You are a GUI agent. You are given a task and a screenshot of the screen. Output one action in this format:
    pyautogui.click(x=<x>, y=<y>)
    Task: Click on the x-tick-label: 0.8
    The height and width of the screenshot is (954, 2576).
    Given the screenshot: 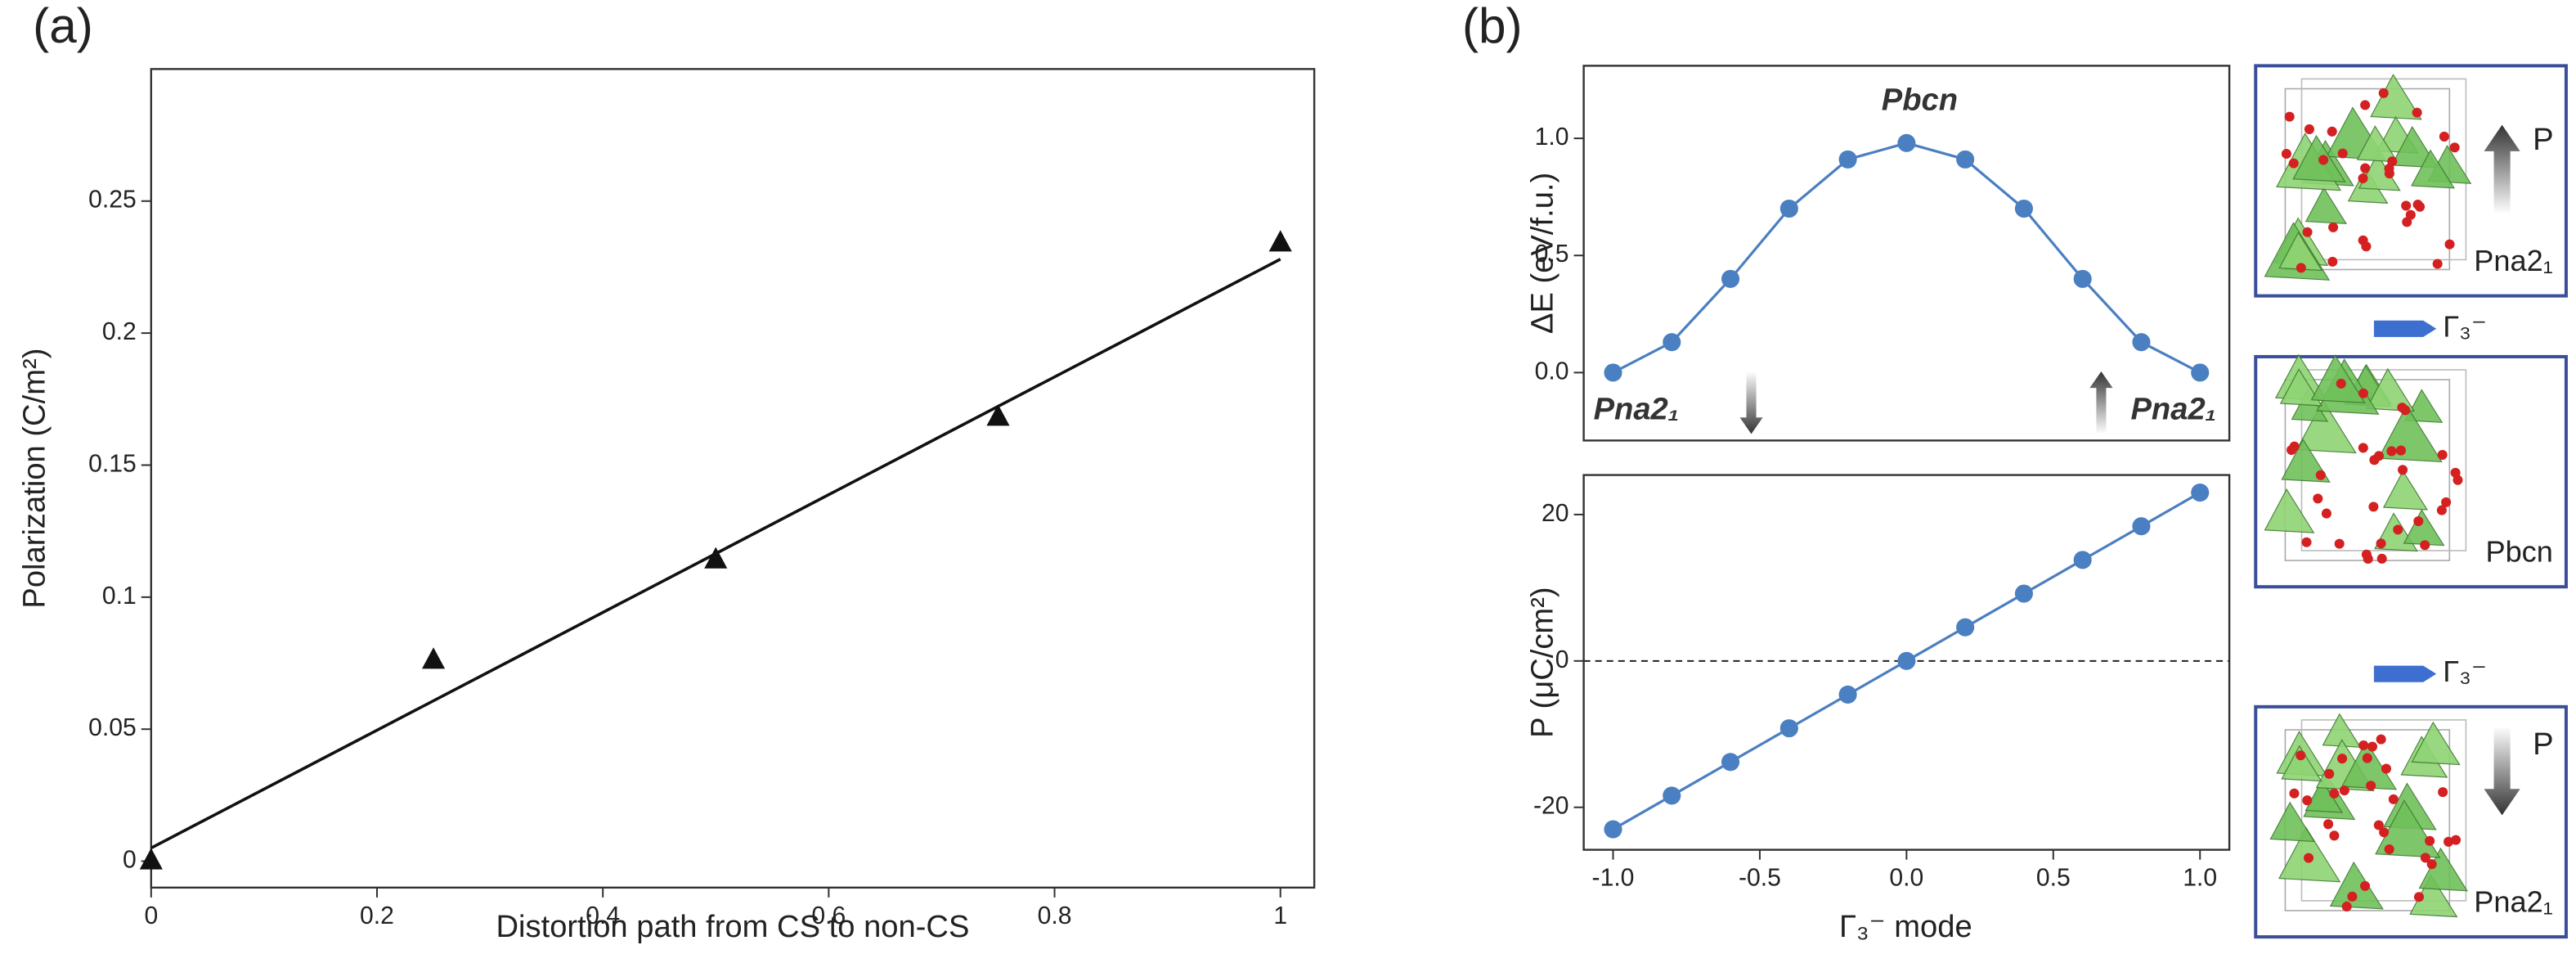 What is the action you would take?
    pyautogui.click(x=1055, y=916)
    